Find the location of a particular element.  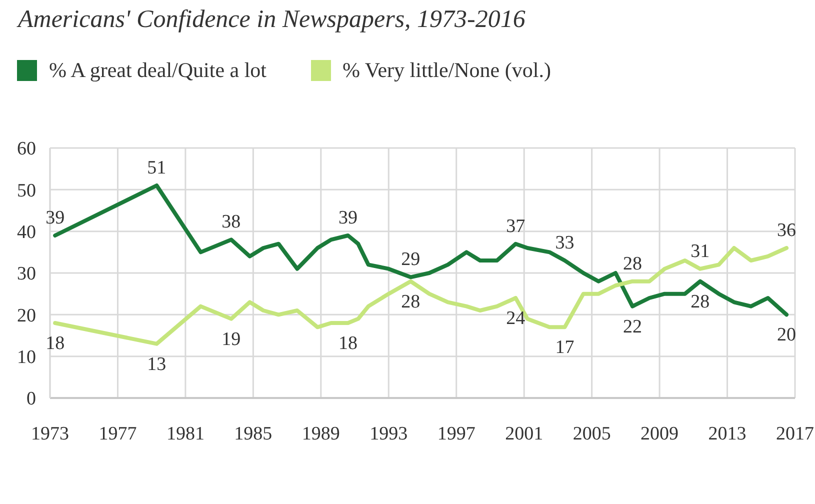

data-label: 38 is located at coordinates (231, 222).